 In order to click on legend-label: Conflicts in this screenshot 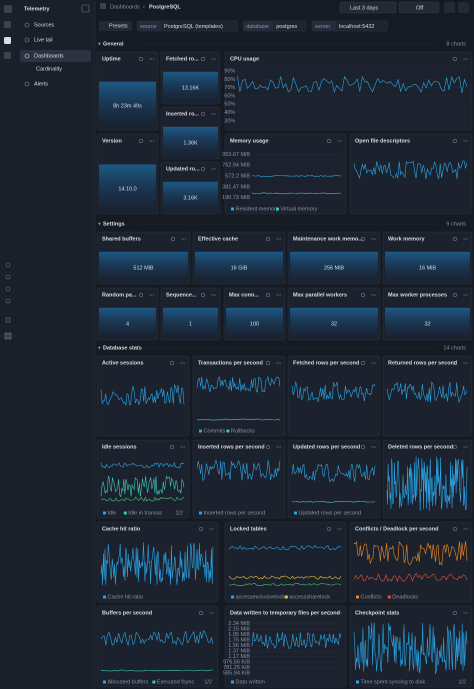, I will do `click(371, 597)`.